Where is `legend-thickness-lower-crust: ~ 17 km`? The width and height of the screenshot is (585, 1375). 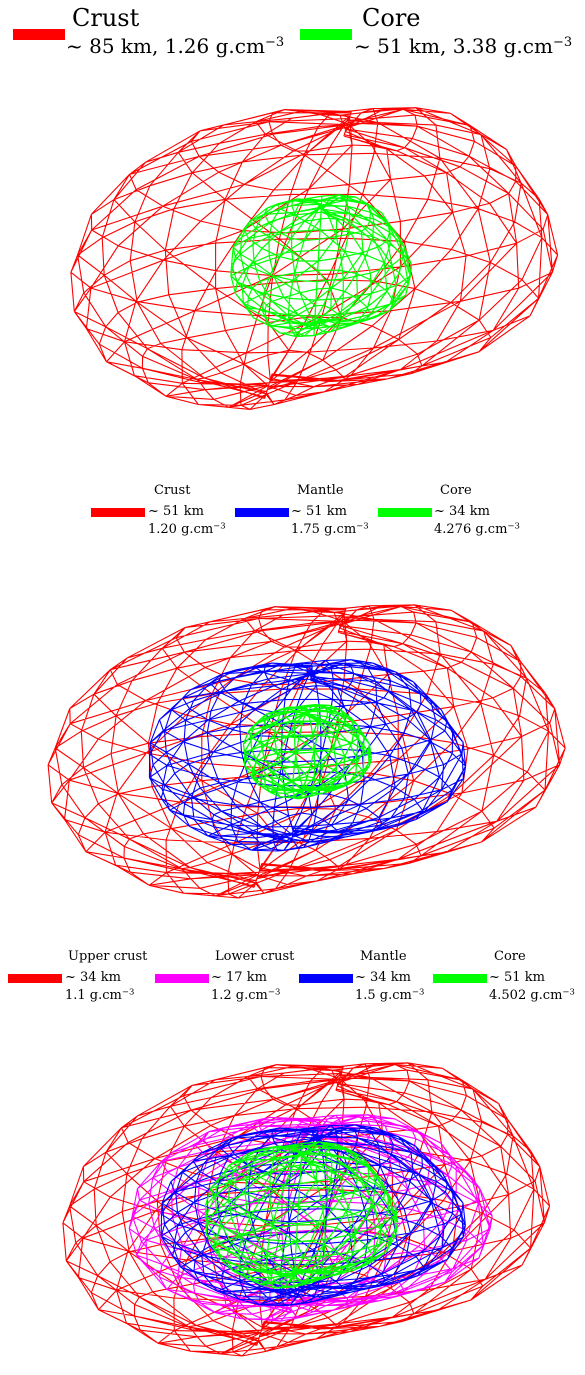 legend-thickness-lower-crust: ~ 17 km is located at coordinates (239, 977).